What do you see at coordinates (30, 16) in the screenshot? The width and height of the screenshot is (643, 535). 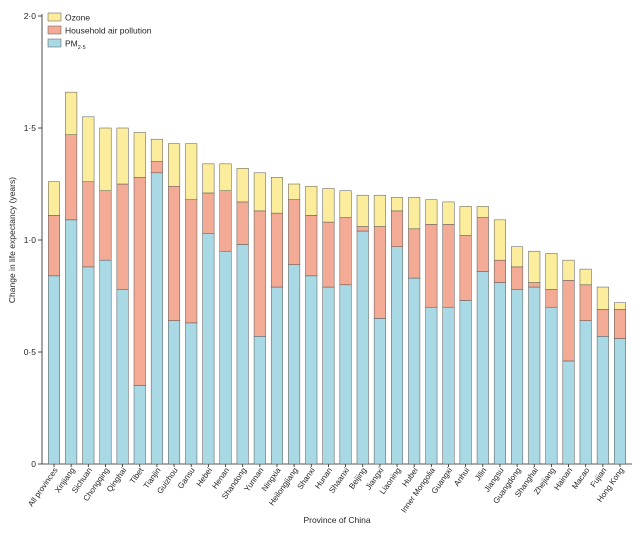 I see `y-tick-label: 2·0` at bounding box center [30, 16].